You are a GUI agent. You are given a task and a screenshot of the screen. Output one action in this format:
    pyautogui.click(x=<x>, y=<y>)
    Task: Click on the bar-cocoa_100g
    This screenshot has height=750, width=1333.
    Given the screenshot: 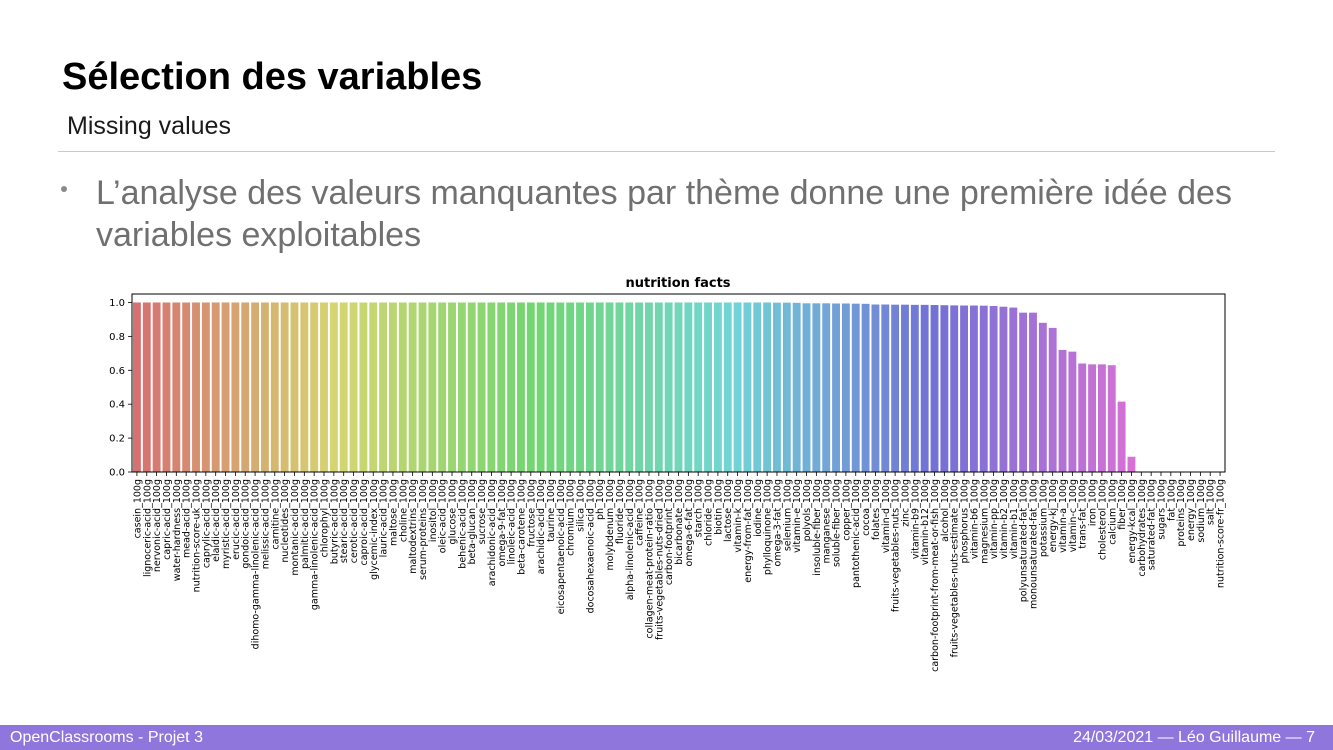 What is the action you would take?
    pyautogui.click(x=865, y=387)
    